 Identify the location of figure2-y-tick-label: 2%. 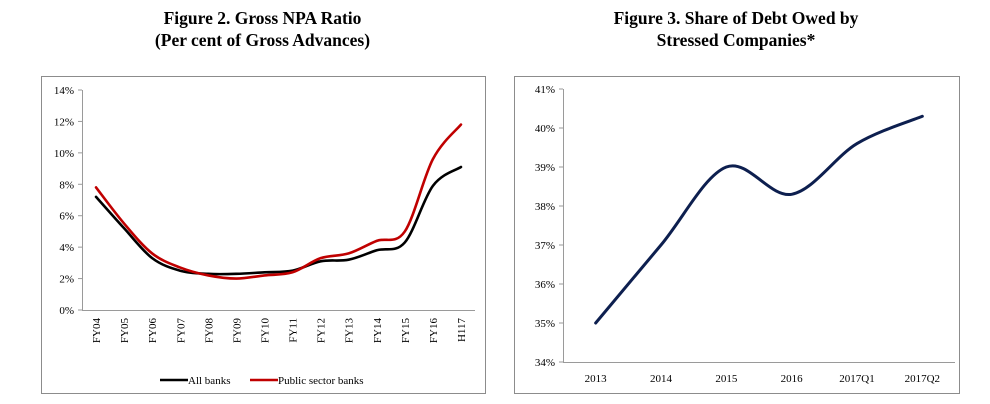
(66, 280).